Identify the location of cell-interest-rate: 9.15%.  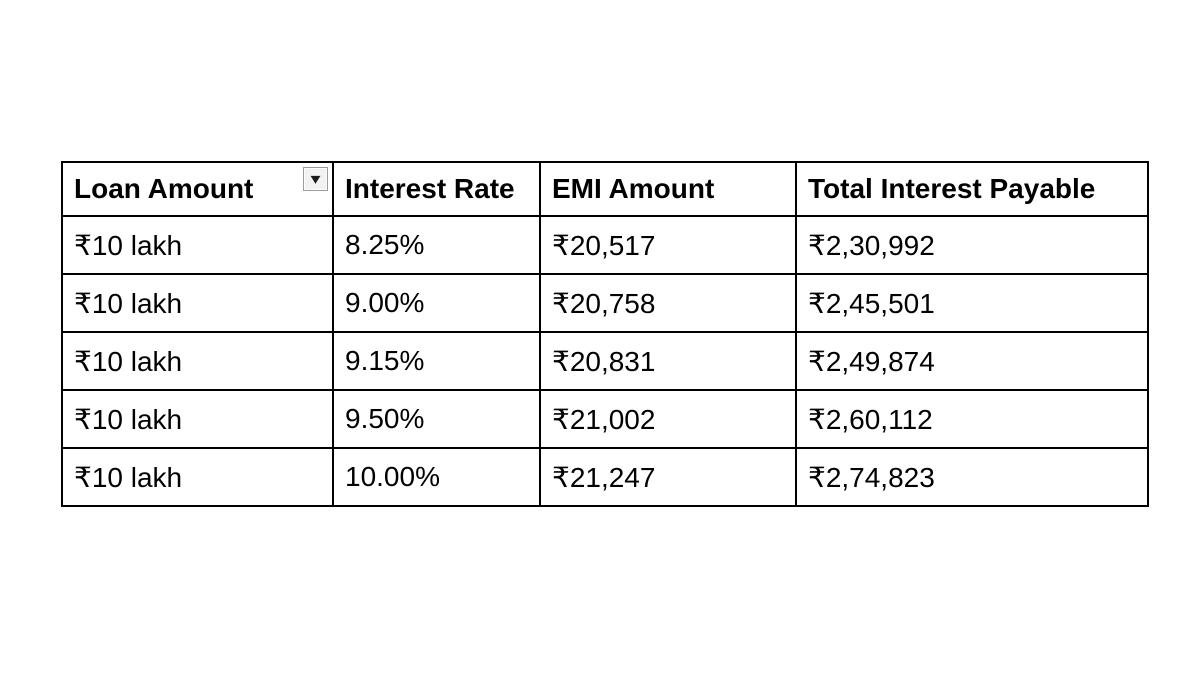
(436, 361).